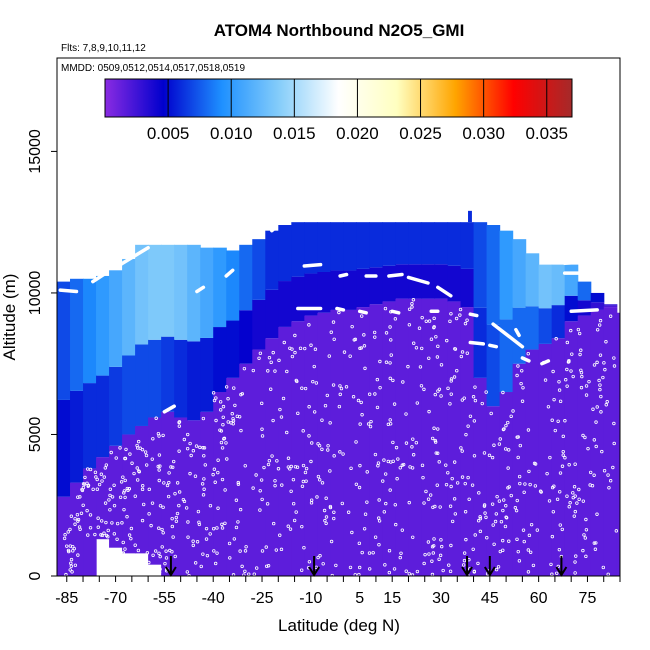 The width and height of the screenshot is (650, 650). Describe the element at coordinates (233, 476) in the screenshot. I see `field-cell-low` at that location.